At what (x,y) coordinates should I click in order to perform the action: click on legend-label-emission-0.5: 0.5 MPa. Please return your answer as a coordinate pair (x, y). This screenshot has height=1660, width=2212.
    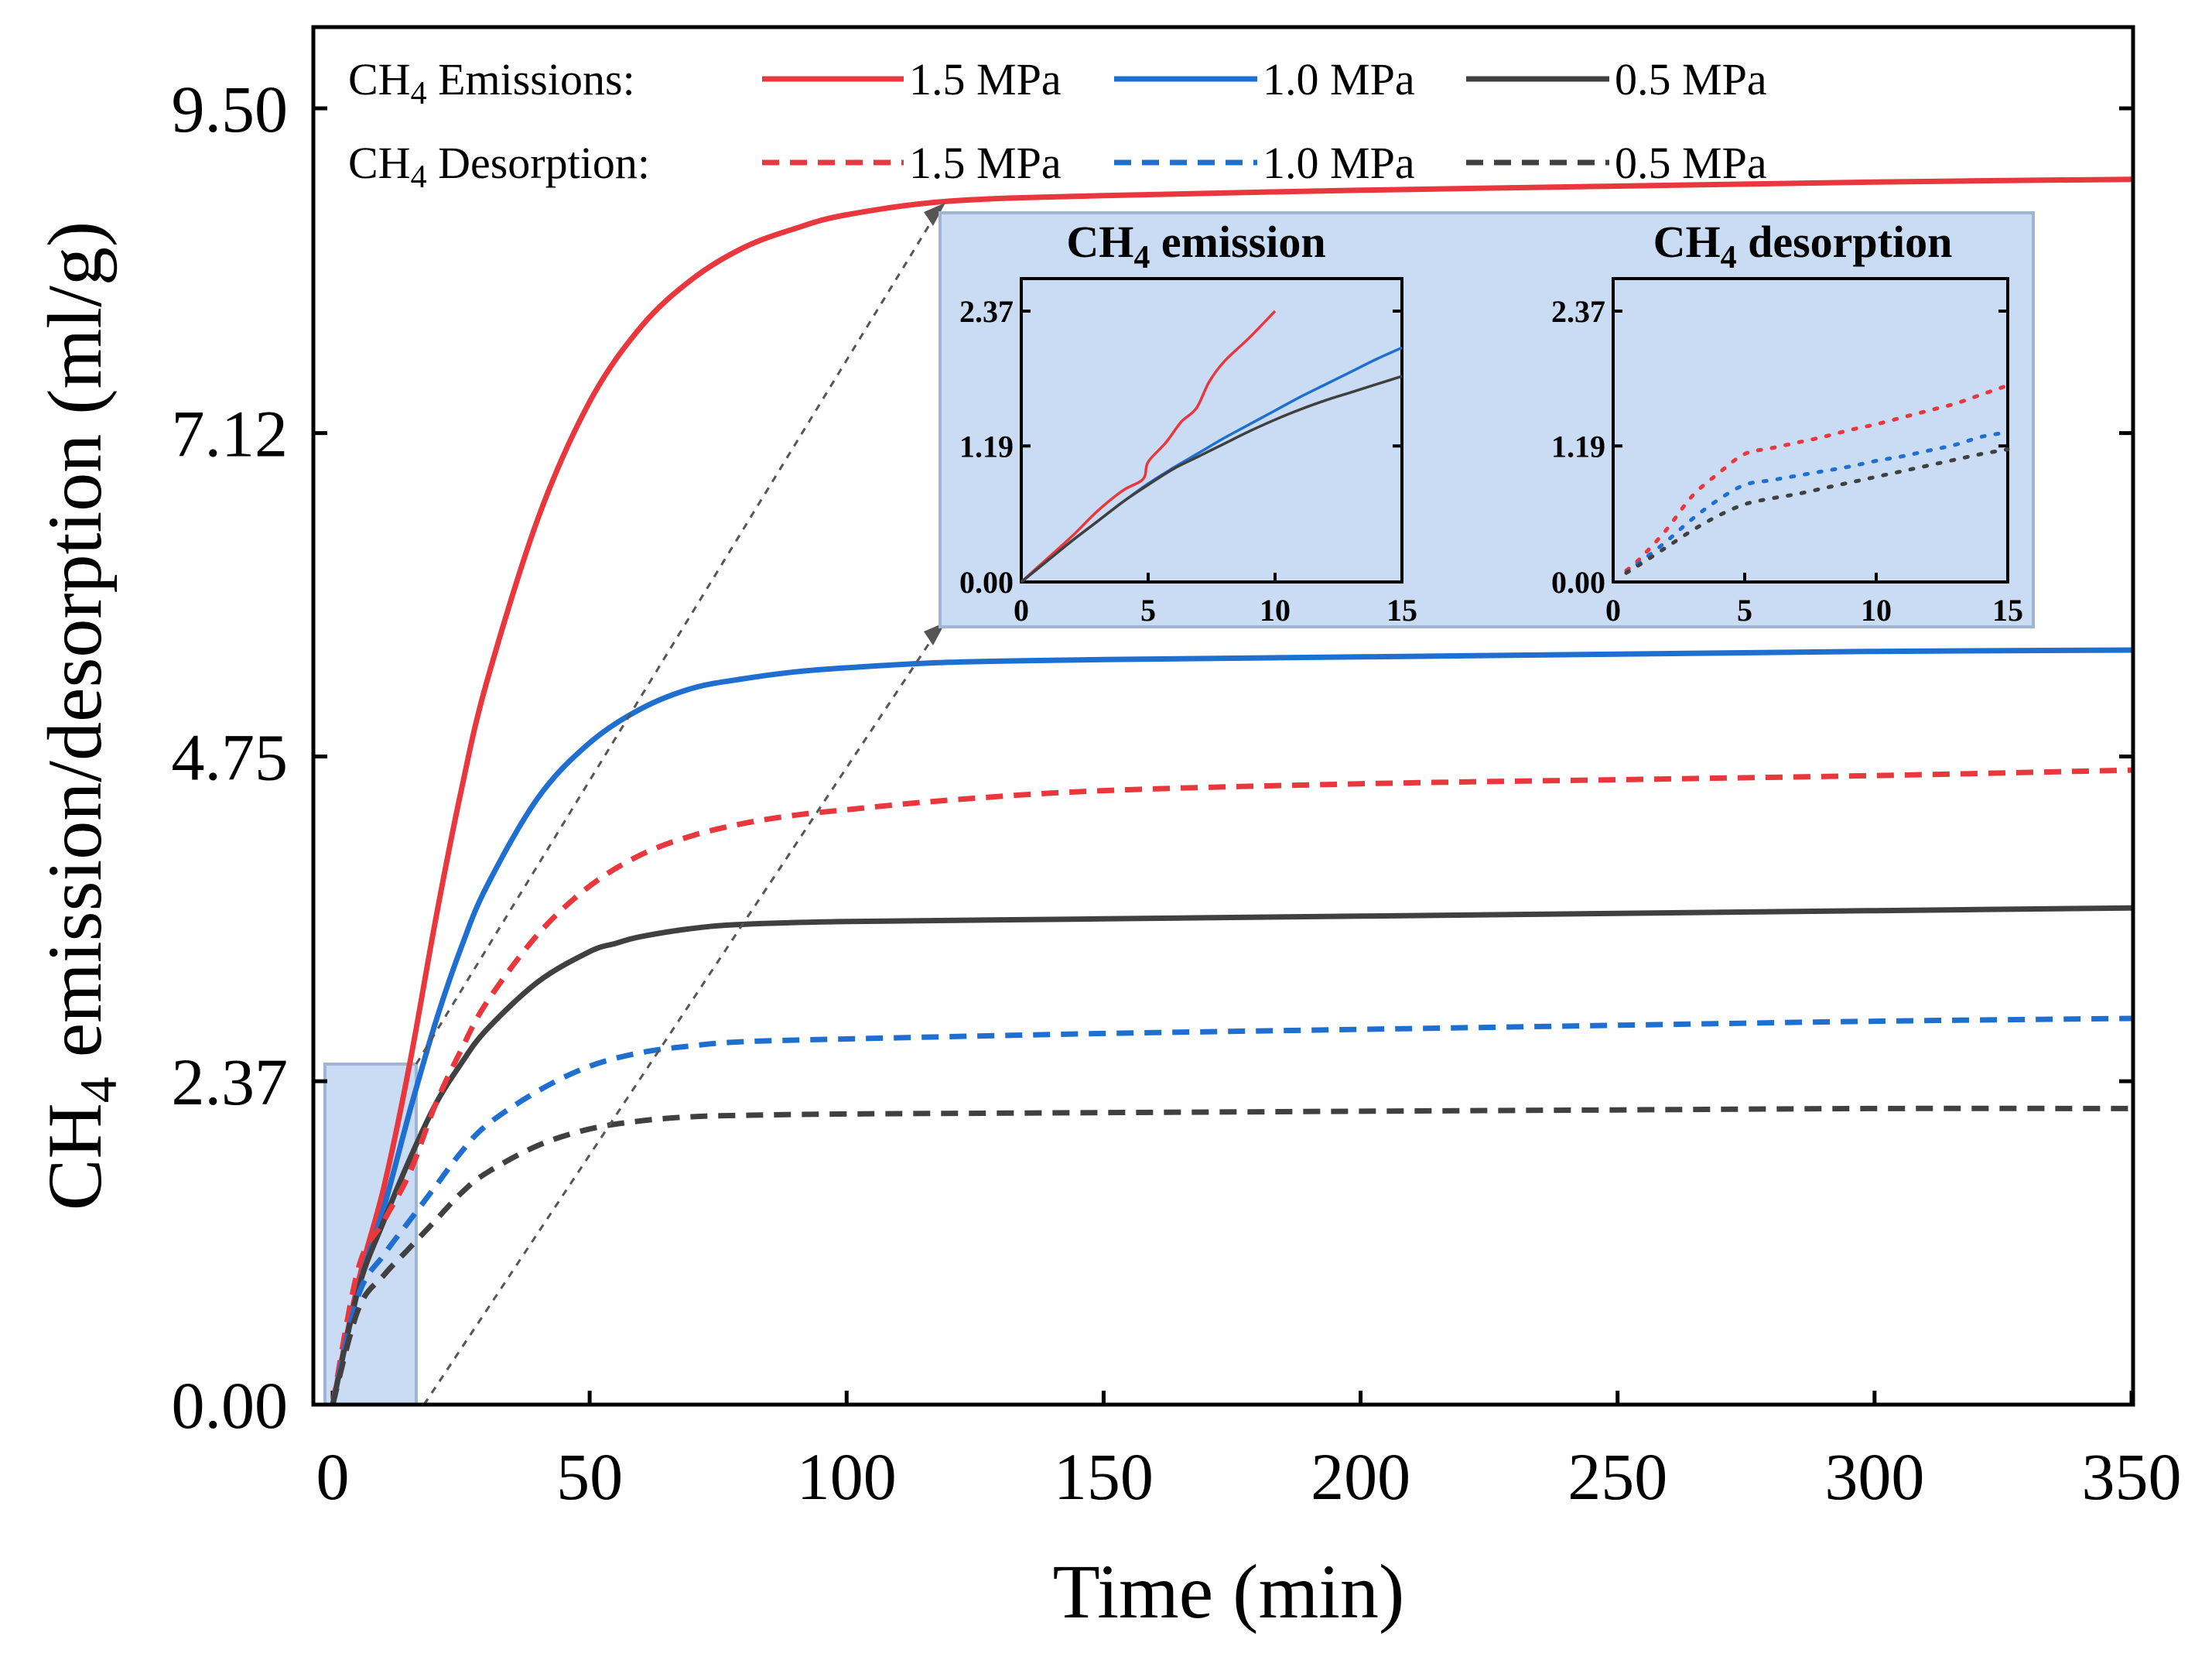
    Looking at the image, I should click on (1691, 79).